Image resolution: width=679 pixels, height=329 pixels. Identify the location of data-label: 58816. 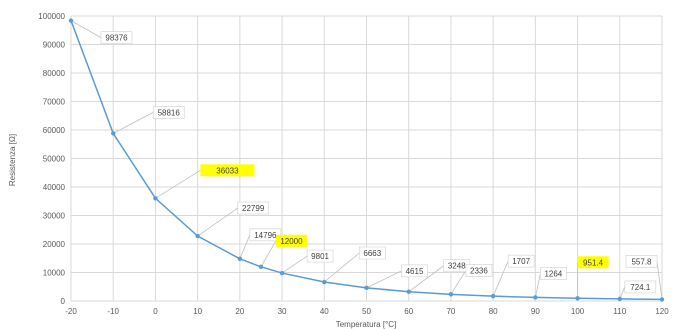
(169, 112).